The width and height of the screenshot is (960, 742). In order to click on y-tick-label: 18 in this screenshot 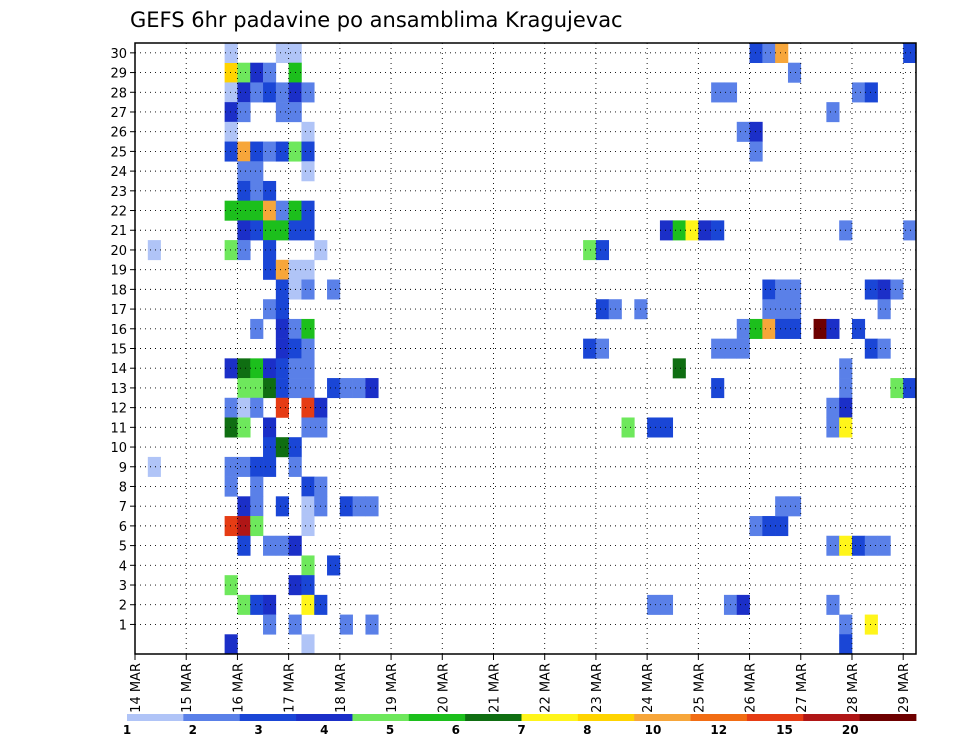, I will do `click(118, 290)`.